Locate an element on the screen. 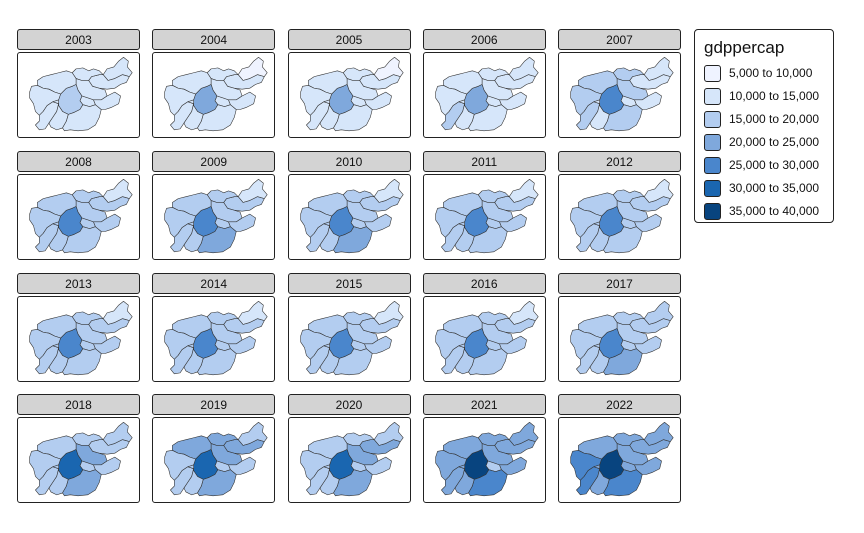 The image size is (864, 533). facet-strip-label: 2009 is located at coordinates (214, 161).